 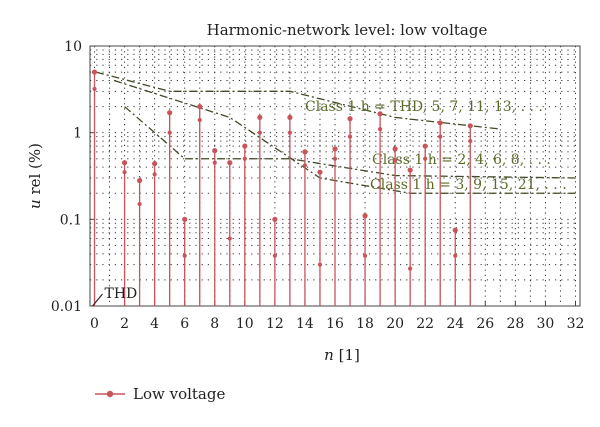 What do you see at coordinates (365, 324) in the screenshot?
I see `x-tick-label: 18` at bounding box center [365, 324].